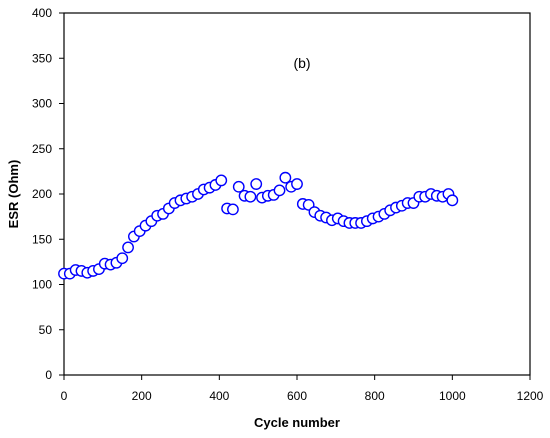  Describe the element at coordinates (42, 58) in the screenshot. I see `y-tick-label: 350` at that location.